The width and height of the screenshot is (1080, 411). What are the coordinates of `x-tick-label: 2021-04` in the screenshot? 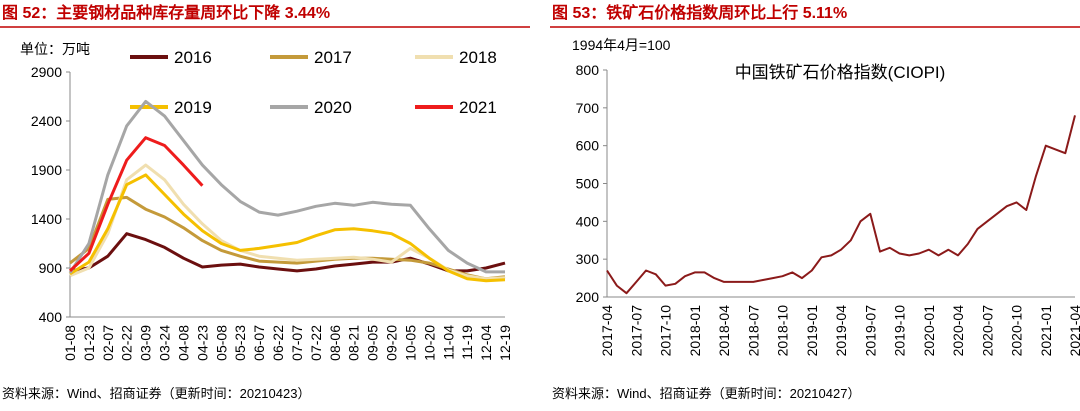 It's located at (1073, 331).